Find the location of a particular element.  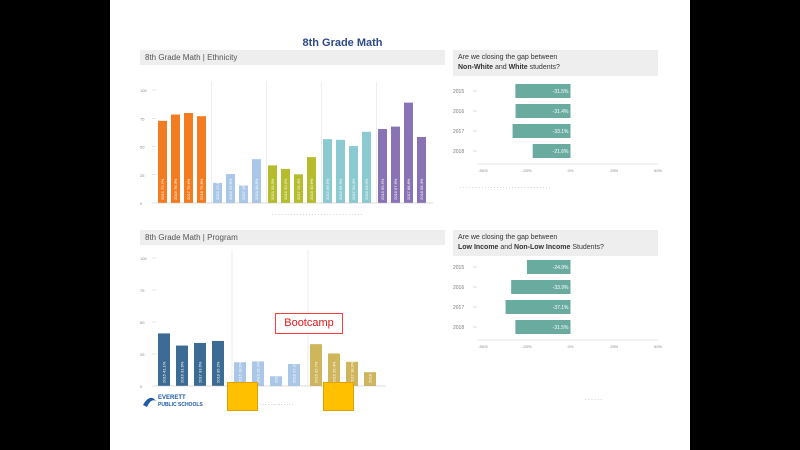

bar-label: 2018 40.6% is located at coordinates (311, 189).